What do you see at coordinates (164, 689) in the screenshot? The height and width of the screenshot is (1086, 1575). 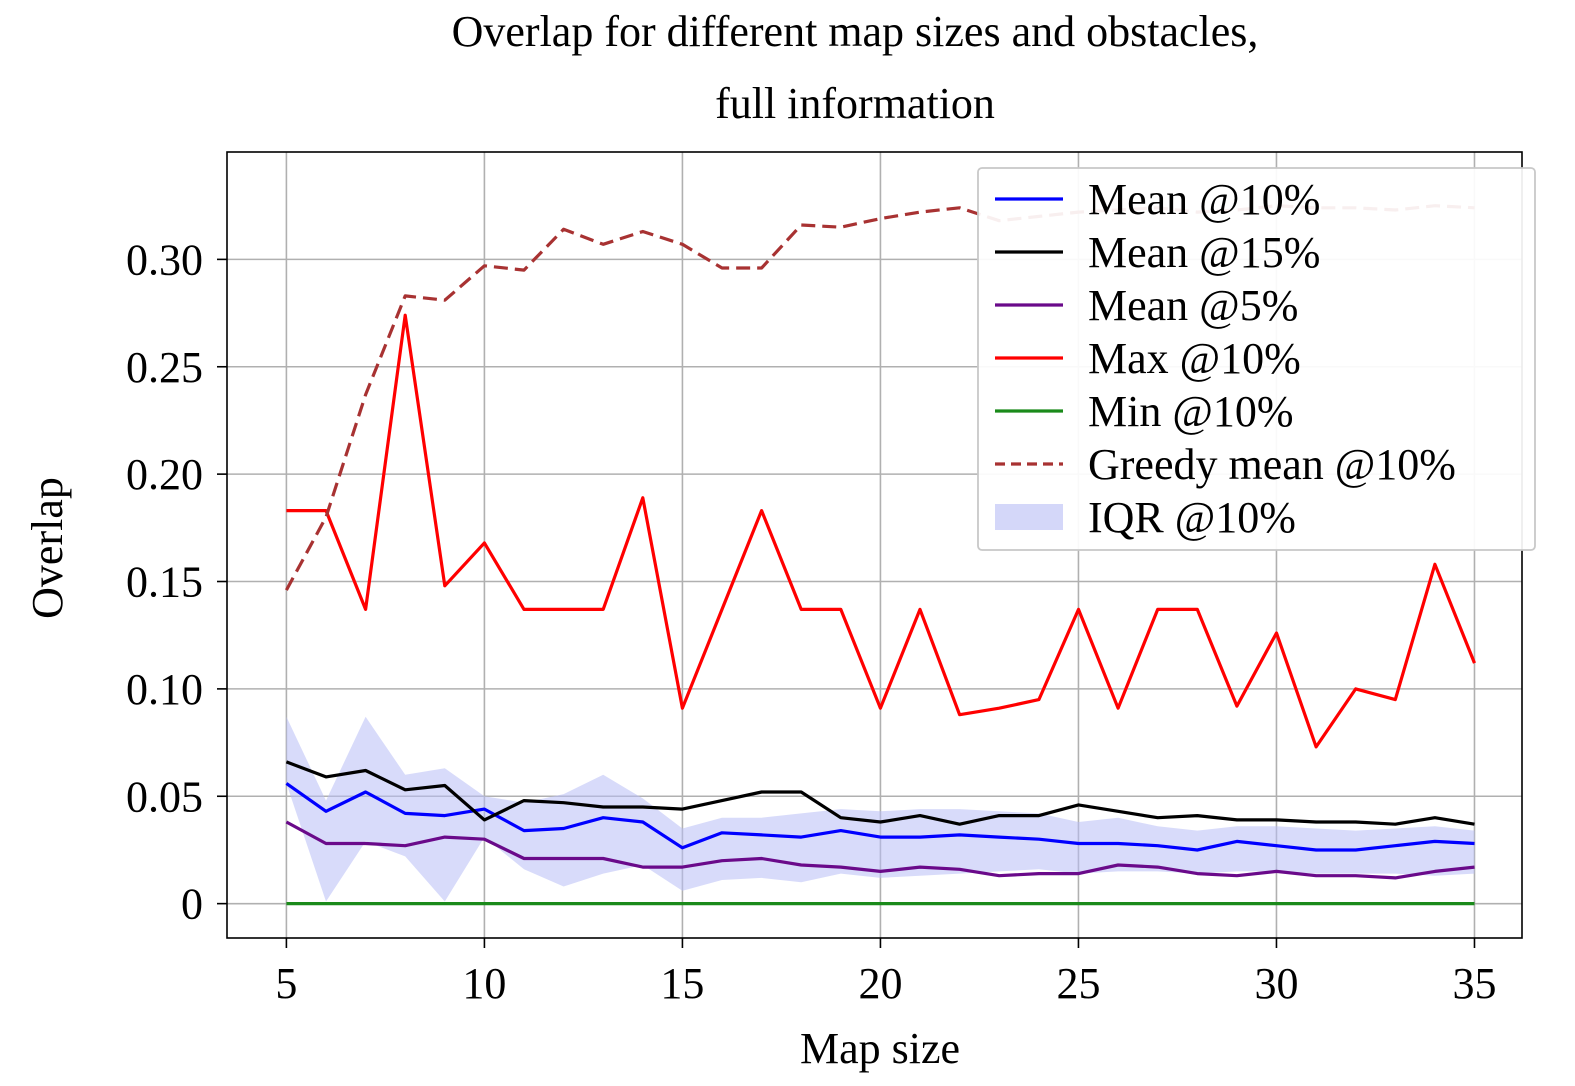 I see `y-tick-label: 0.10` at bounding box center [164, 689].